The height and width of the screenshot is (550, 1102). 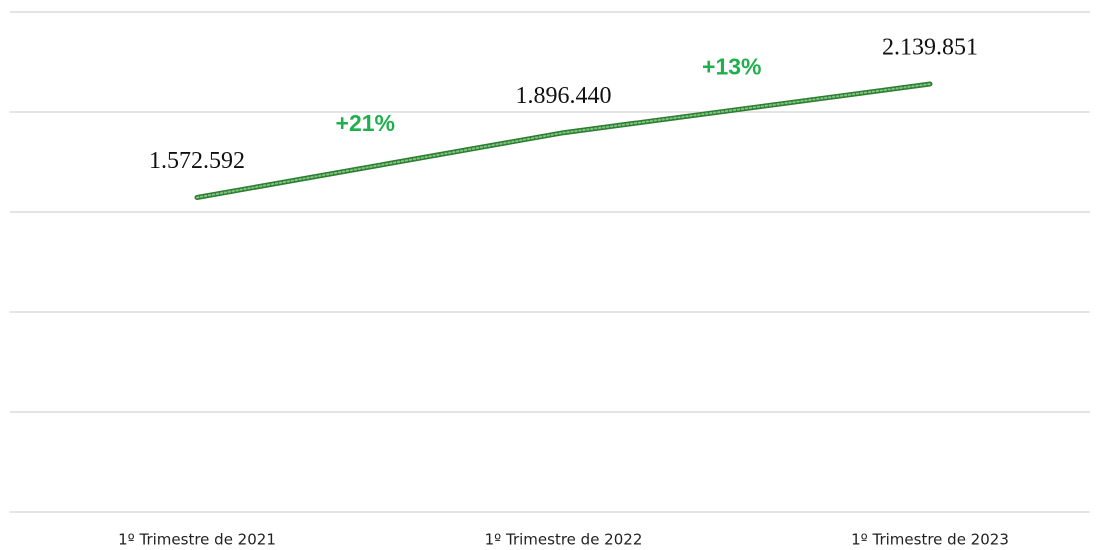 What do you see at coordinates (930, 540) in the screenshot?
I see `x-tick-label: 1º Trimestre de 2023` at bounding box center [930, 540].